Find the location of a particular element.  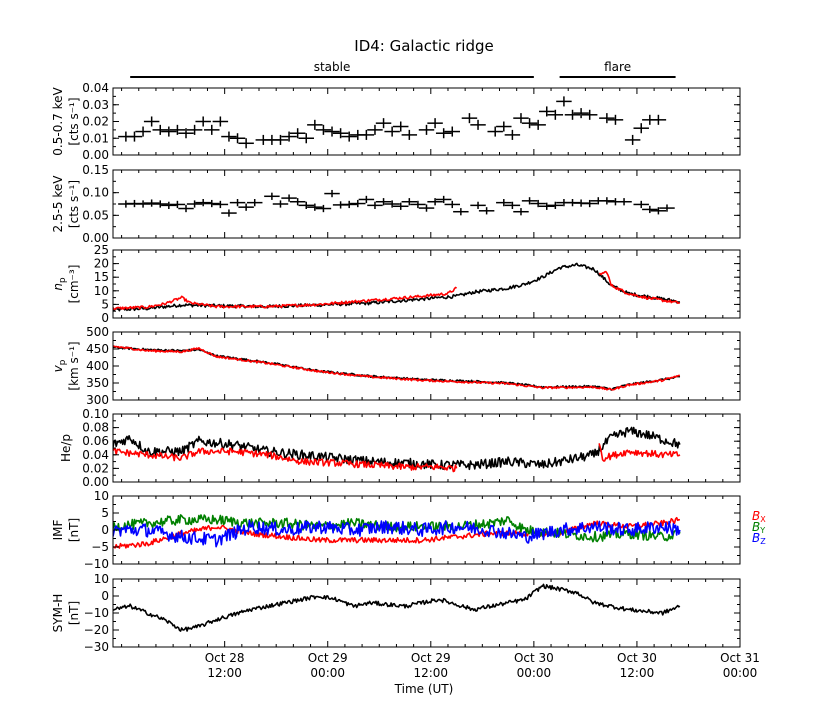

y-tick-label: 10 is located at coordinates (101, 496).